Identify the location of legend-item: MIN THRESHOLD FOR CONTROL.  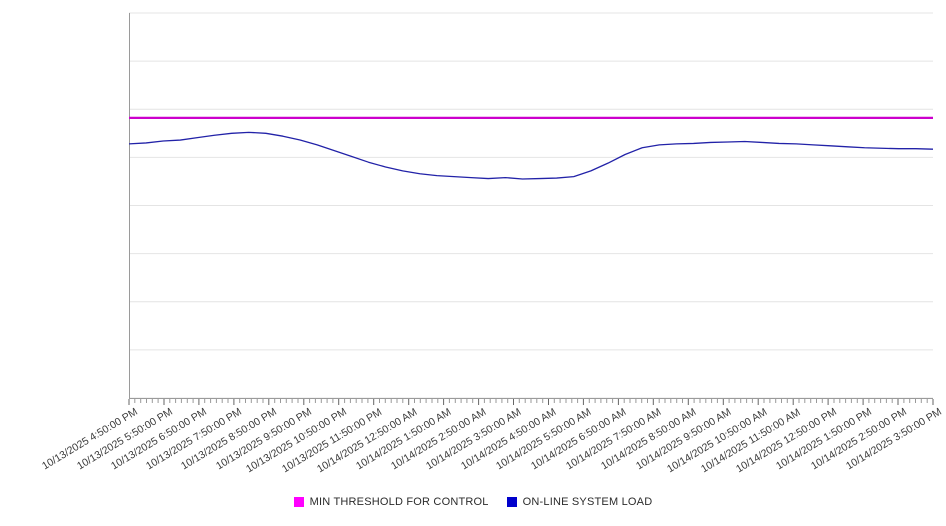
(391, 502).